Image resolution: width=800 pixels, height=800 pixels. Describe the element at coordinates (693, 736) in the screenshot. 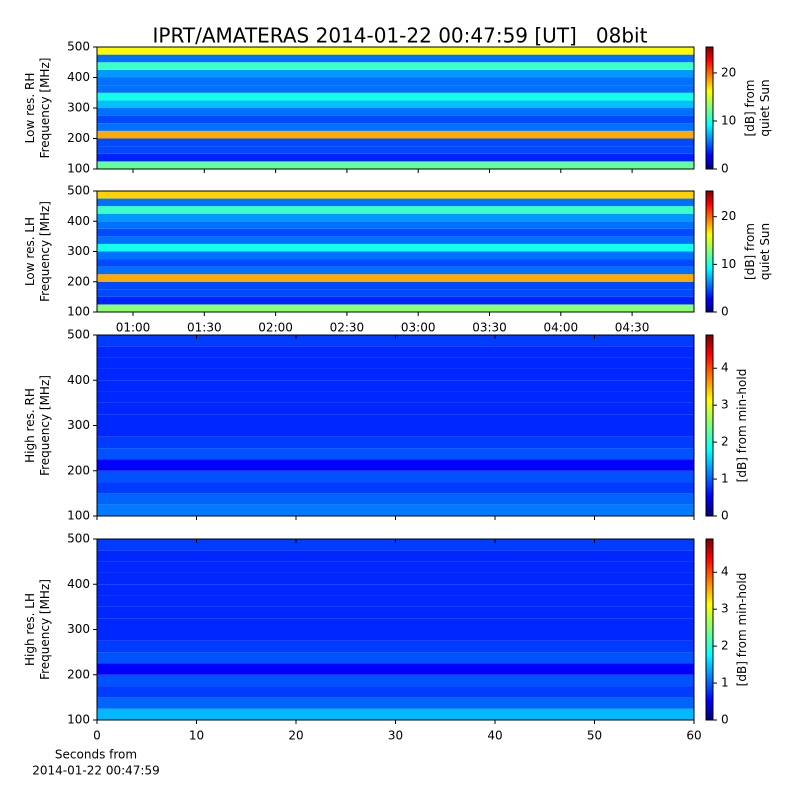

I see `x-tick-label: 60` at that location.